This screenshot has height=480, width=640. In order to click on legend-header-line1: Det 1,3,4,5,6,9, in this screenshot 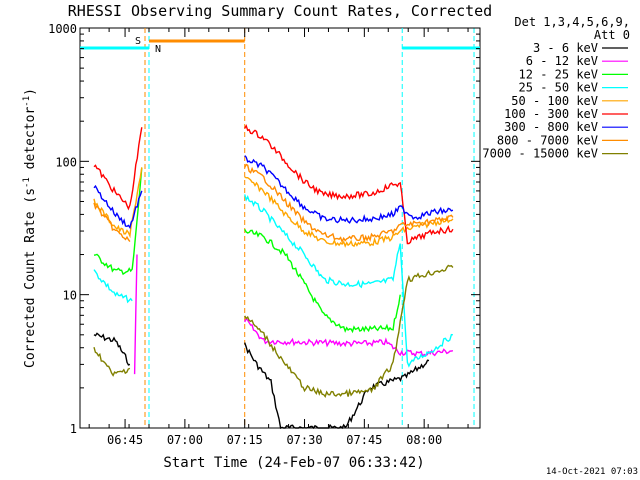, I will do `click(572, 22)`.